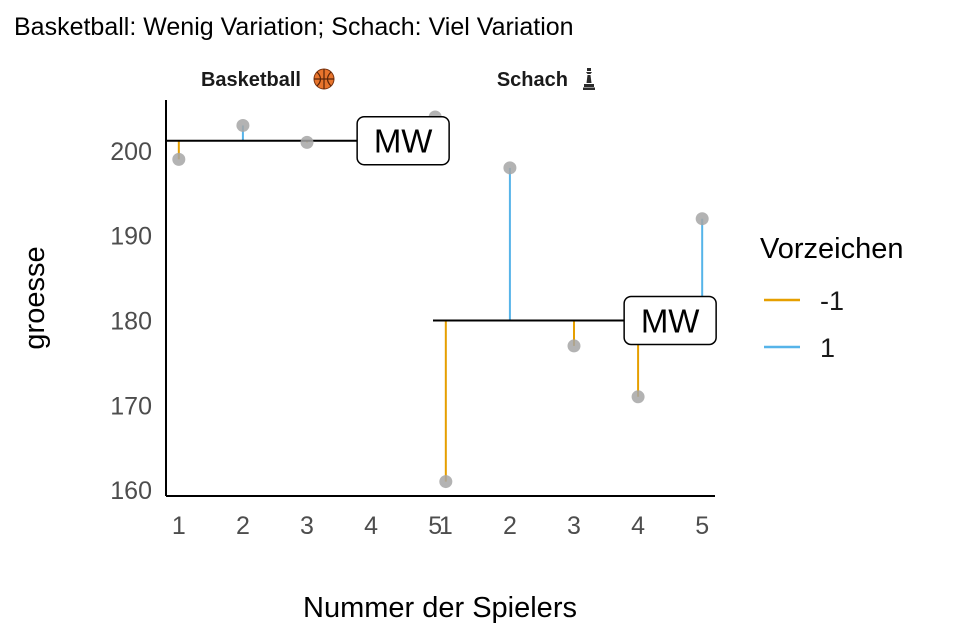 This screenshot has width=960, height=640. Describe the element at coordinates (589, 79) in the screenshot. I see `chess-pawn-icon` at that location.